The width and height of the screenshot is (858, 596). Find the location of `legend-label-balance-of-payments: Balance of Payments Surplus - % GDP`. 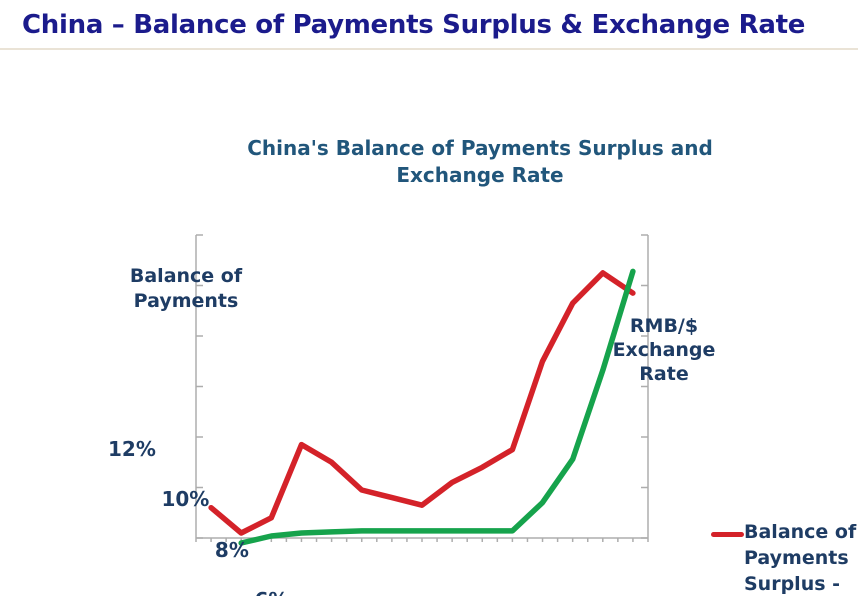

legend-label-balance-of-payments: Balance of Payments Surplus - % GDP is located at coordinates (800, 558).